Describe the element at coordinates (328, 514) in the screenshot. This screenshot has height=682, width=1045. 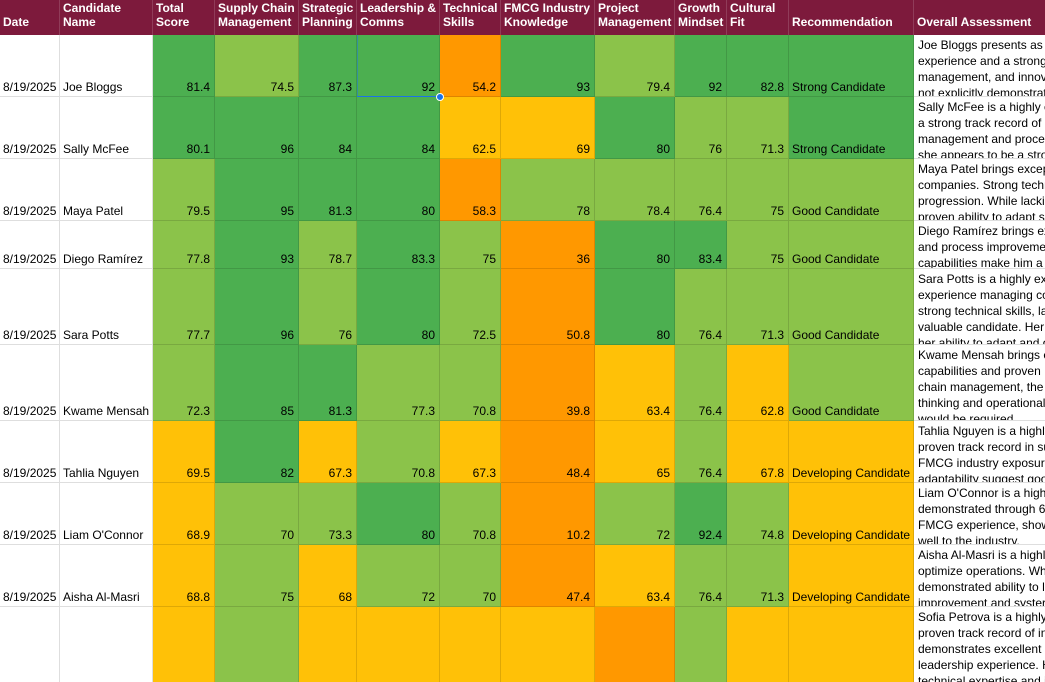
I see `cell: 73.3` at that location.